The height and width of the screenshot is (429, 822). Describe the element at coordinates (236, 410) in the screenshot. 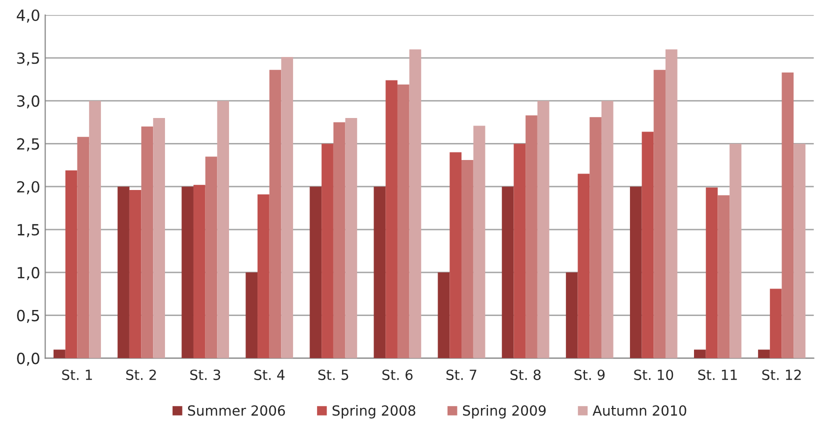

I see `legend-label: Summer 2006` at that location.